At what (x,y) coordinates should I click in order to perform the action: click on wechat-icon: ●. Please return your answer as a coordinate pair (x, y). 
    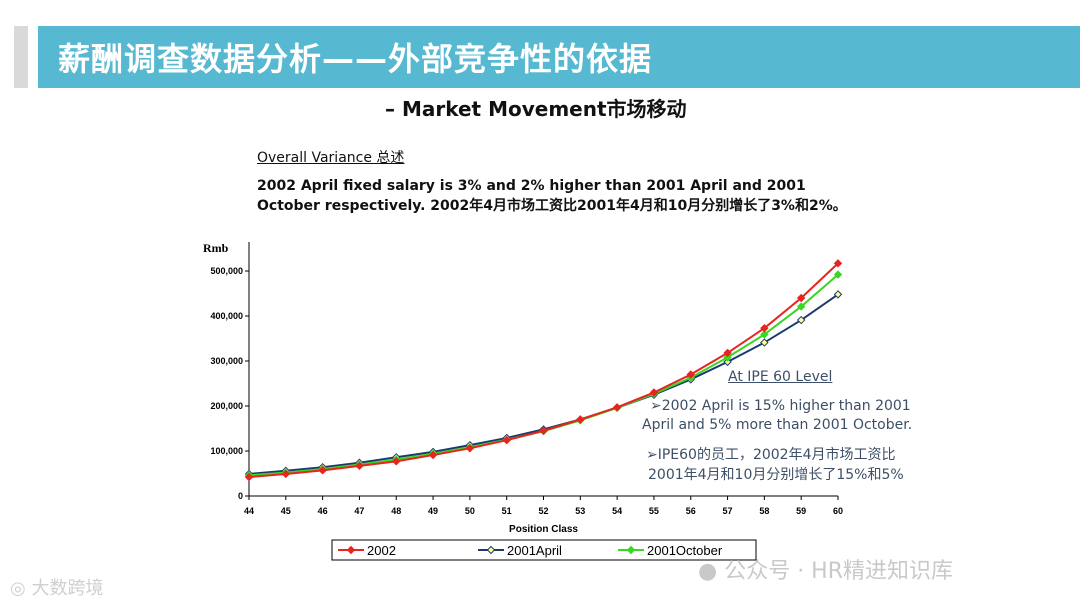
    Looking at the image, I should click on (708, 571).